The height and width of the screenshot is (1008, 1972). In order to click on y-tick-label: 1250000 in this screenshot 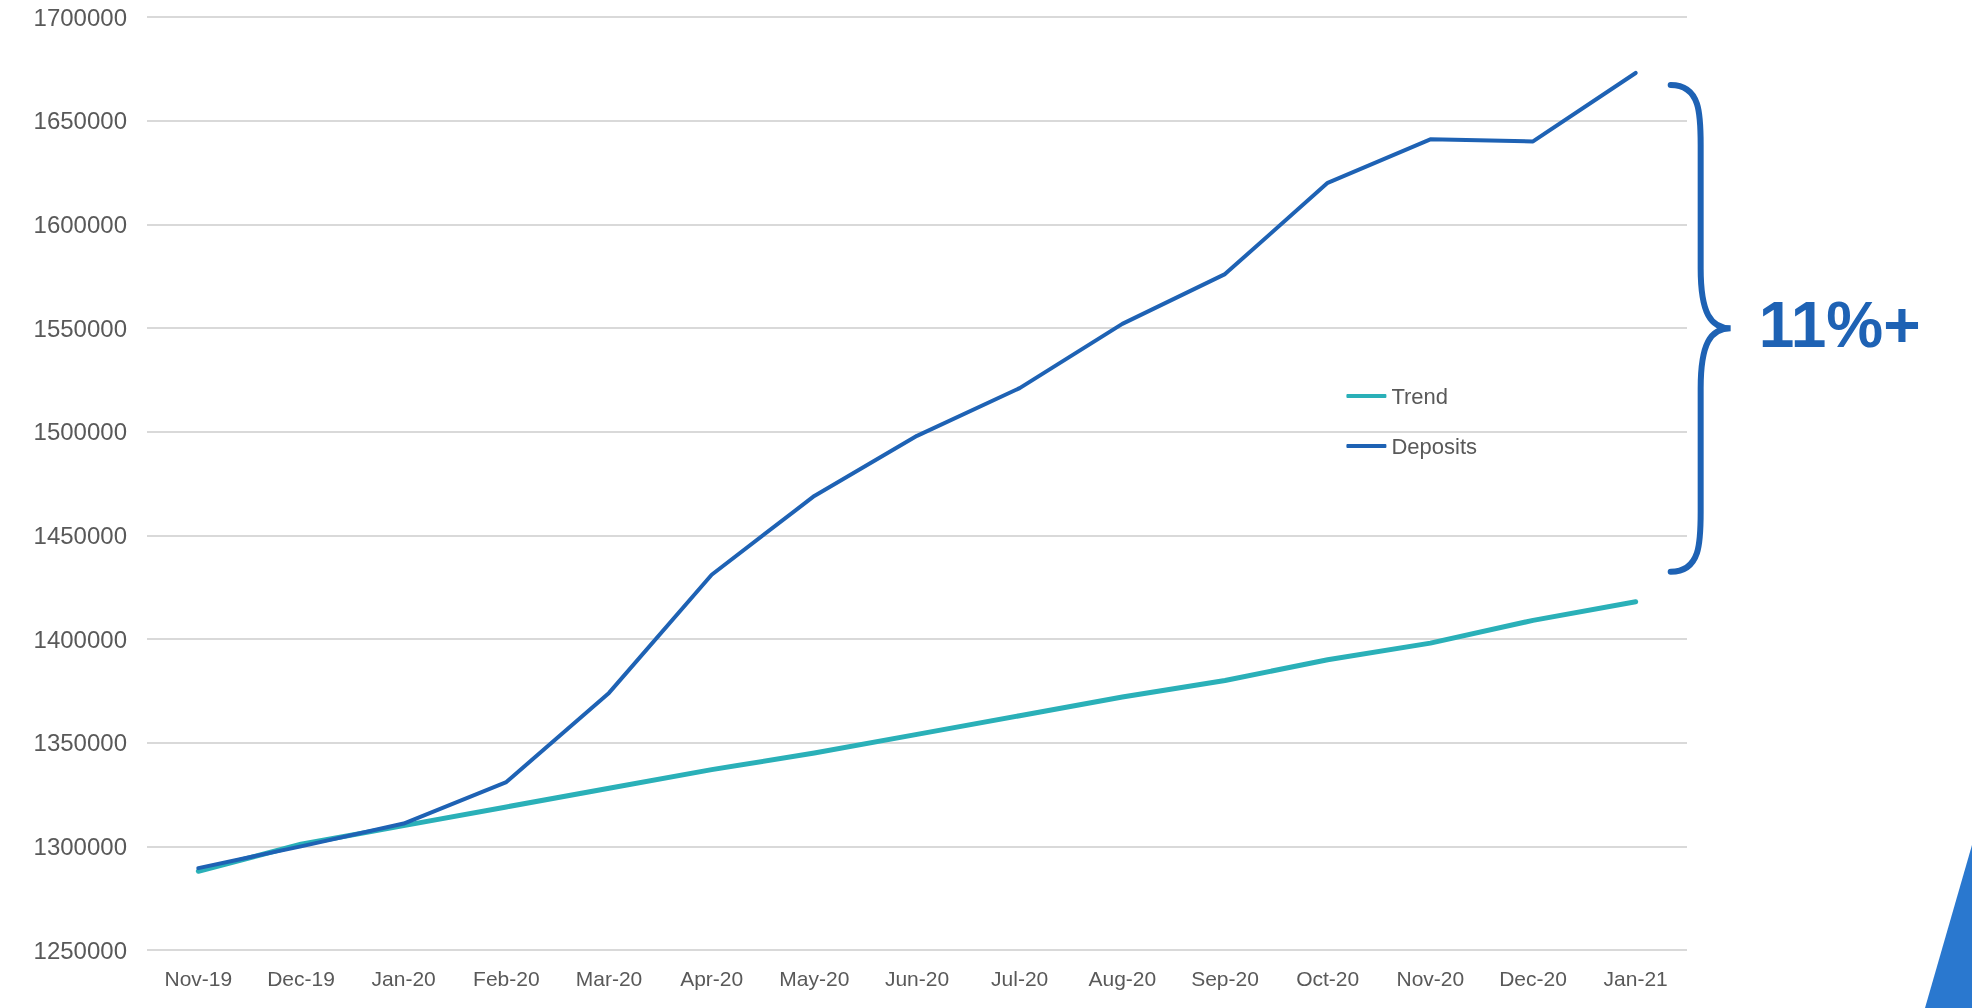, I will do `click(80, 950)`.